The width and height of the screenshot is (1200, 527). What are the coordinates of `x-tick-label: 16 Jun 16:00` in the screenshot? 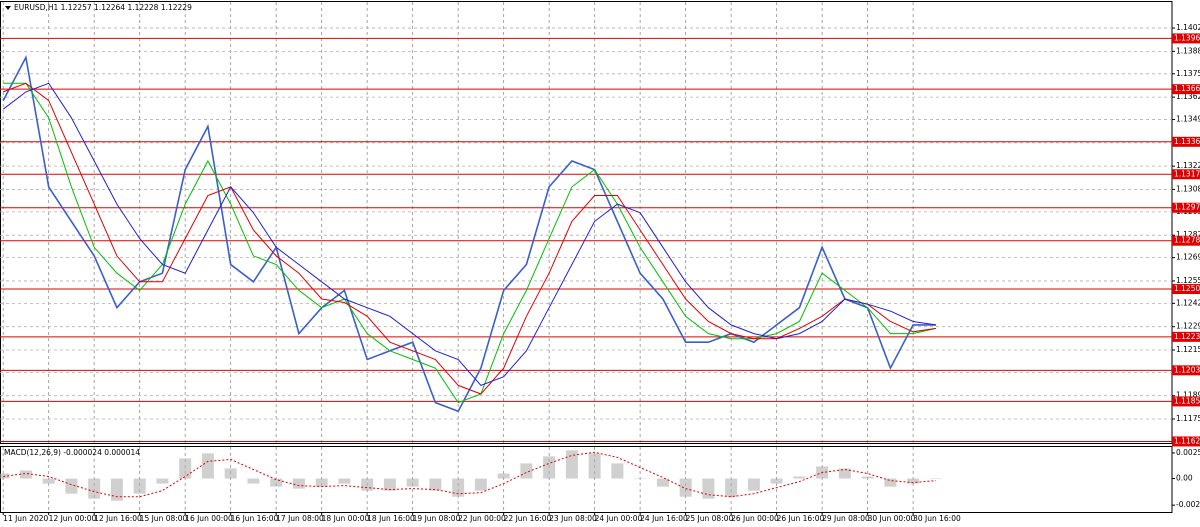 It's located at (255, 518).